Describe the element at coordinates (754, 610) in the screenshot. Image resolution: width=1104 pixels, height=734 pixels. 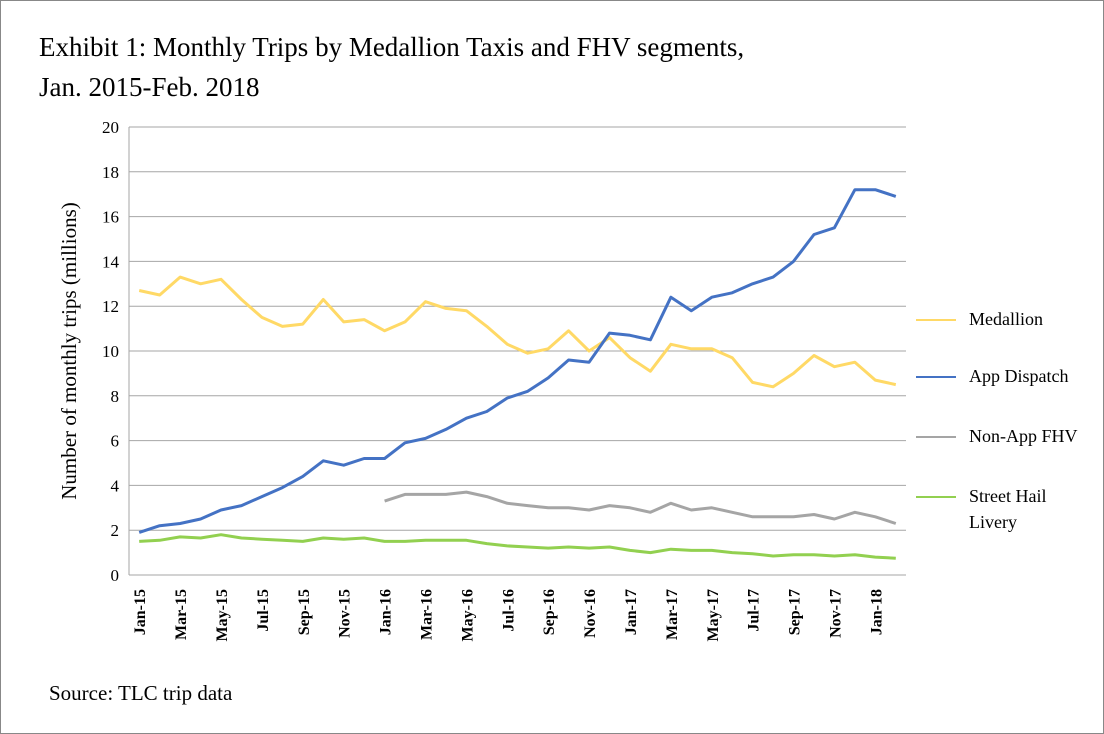
I see `x-tick-label: Jul-17` at that location.